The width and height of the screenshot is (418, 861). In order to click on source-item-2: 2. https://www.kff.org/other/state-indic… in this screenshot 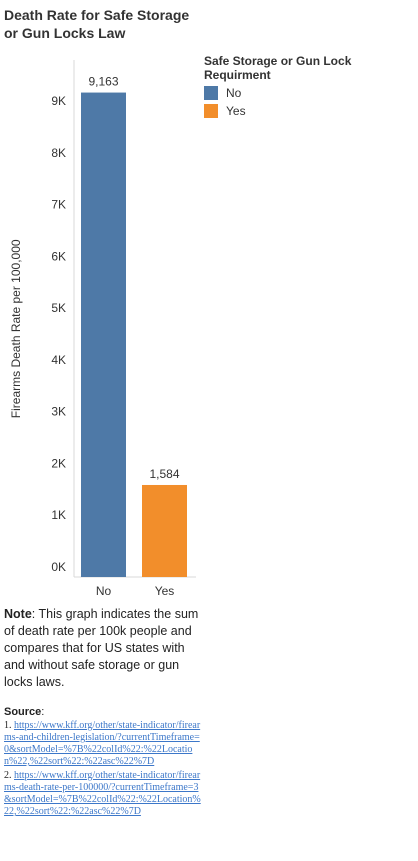, I will do `click(104, 794)`.